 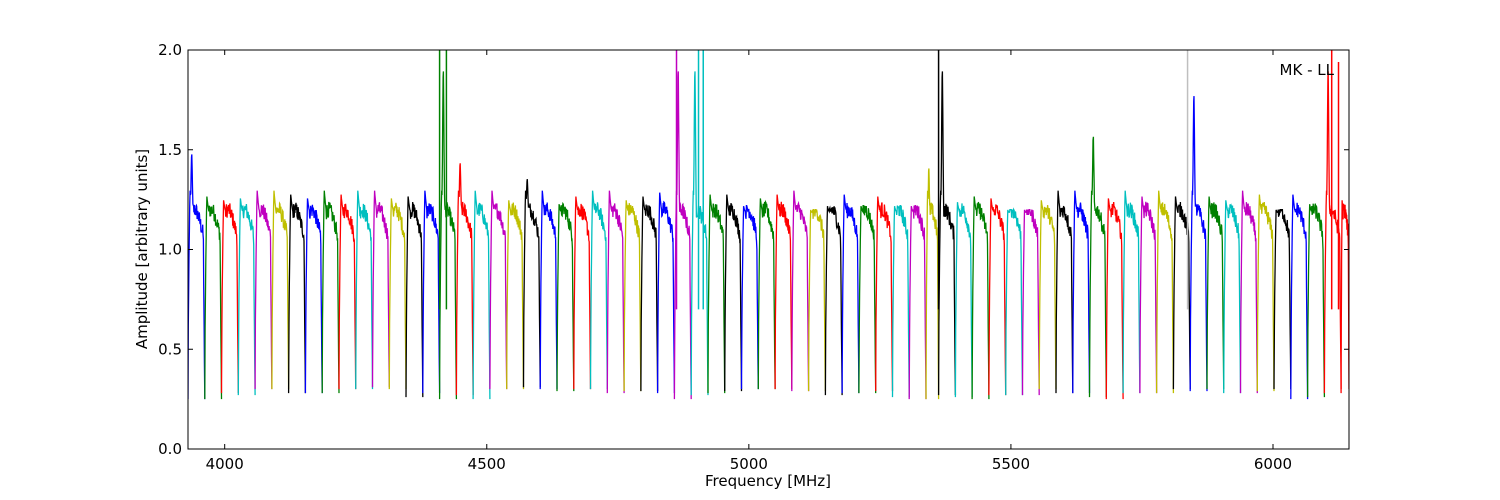 I want to click on y-axis-label: Amplitude [arbitrary units], so click(x=142, y=249).